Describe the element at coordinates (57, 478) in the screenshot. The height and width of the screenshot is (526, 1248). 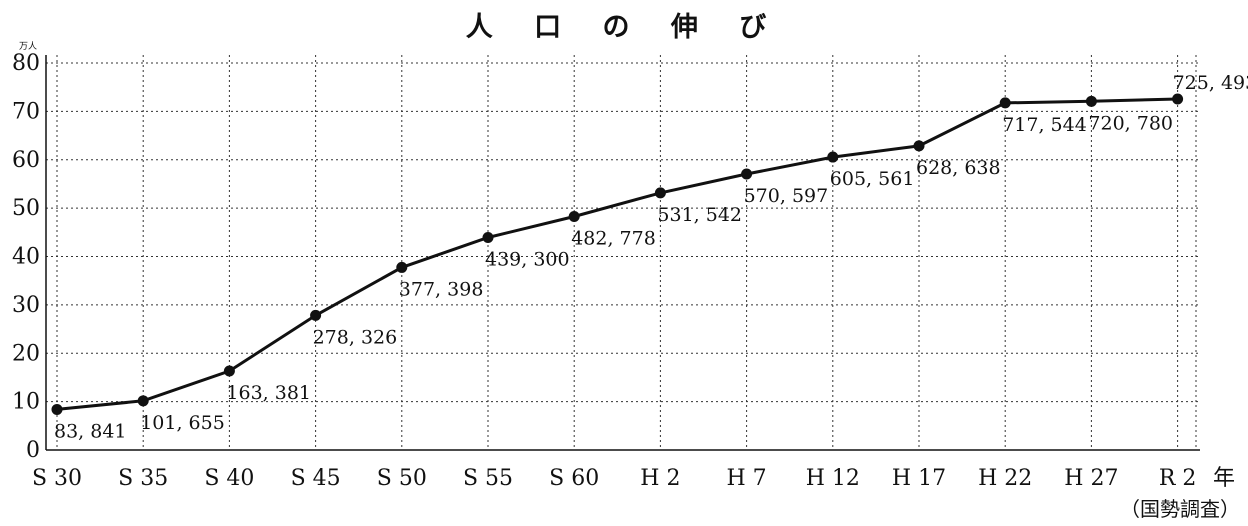
I see `x-tick-label: S 30` at that location.